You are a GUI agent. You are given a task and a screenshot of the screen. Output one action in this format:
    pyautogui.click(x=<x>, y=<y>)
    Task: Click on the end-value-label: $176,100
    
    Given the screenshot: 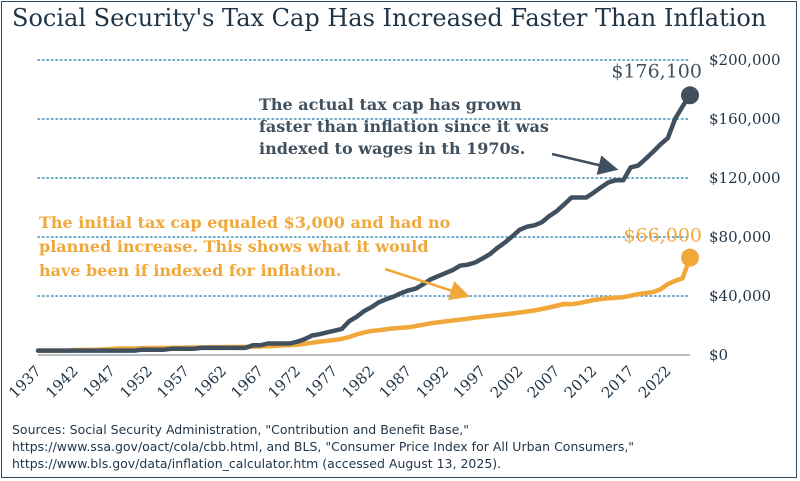 What is the action you would take?
    pyautogui.click(x=656, y=71)
    